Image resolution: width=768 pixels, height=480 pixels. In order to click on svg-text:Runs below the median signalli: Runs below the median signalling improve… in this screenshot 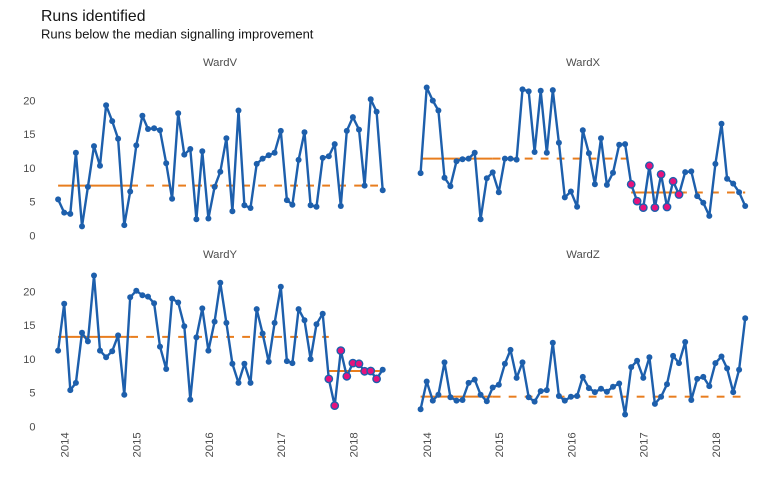, I will do `click(177, 33)`.